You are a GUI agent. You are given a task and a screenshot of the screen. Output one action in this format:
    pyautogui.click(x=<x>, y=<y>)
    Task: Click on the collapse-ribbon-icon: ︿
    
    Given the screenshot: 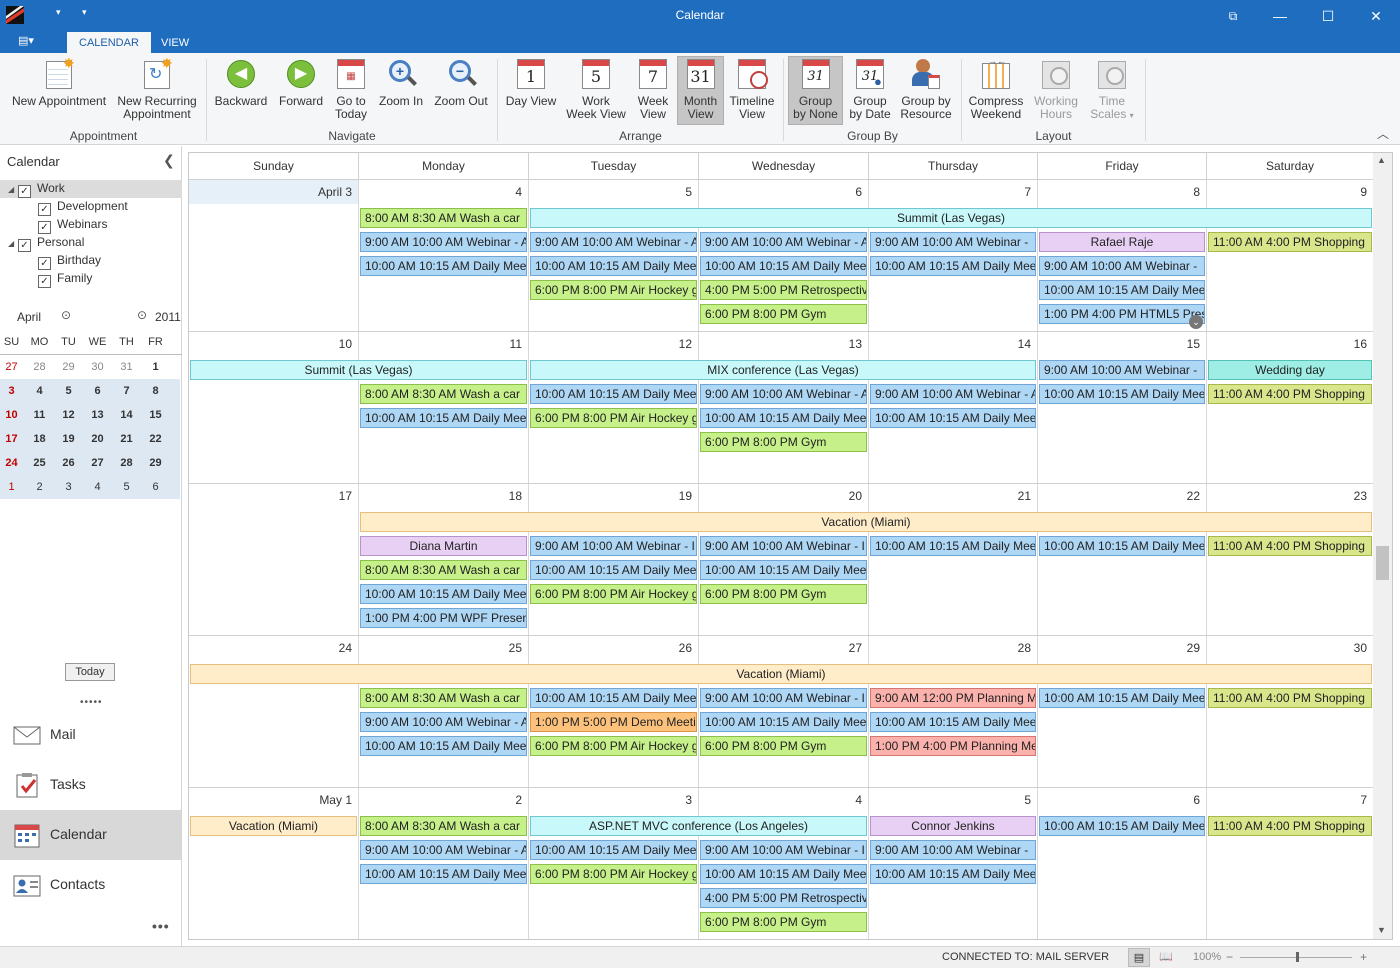 What is the action you would take?
    pyautogui.click(x=1383, y=134)
    